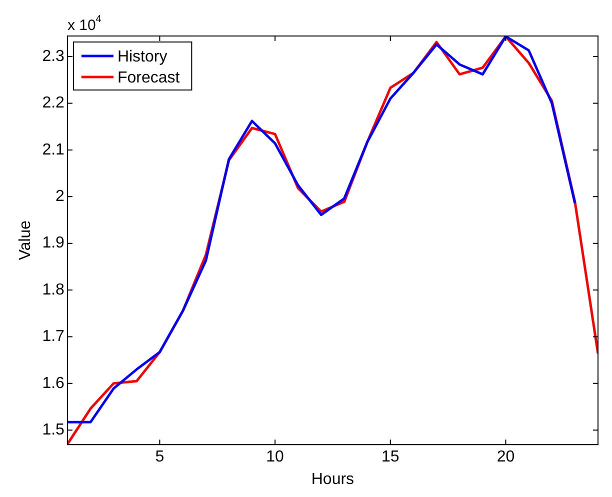 This screenshot has height=497, width=612. What do you see at coordinates (148, 77) in the screenshot?
I see `legend-label: Forecast` at bounding box center [148, 77].